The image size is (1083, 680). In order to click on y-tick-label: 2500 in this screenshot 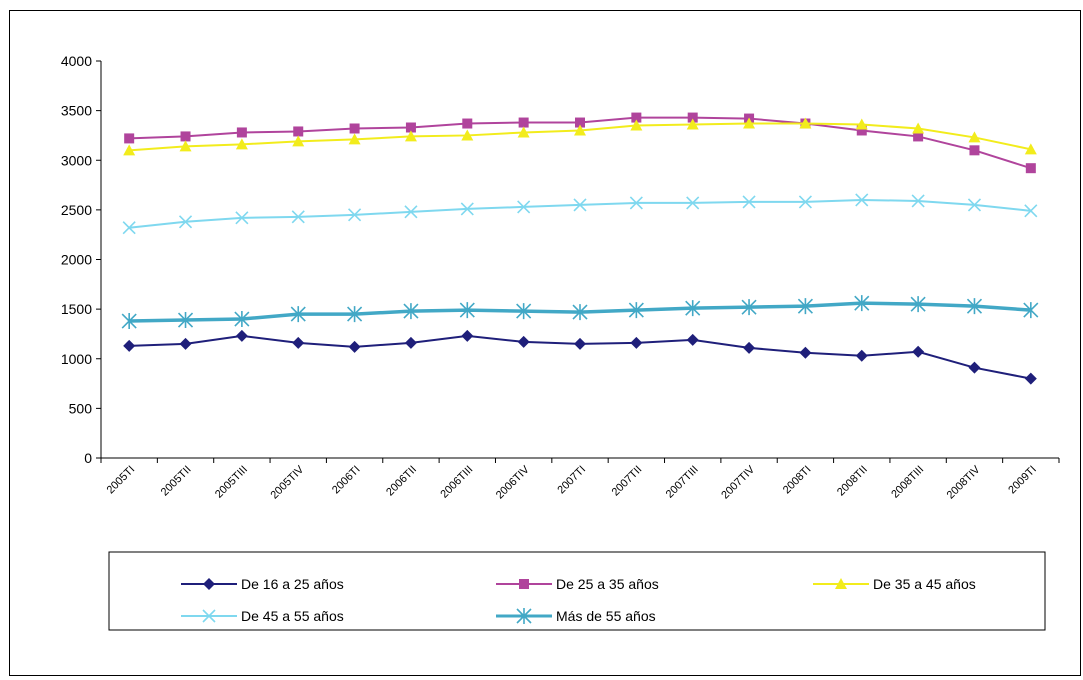, I will do `click(76, 210)`.